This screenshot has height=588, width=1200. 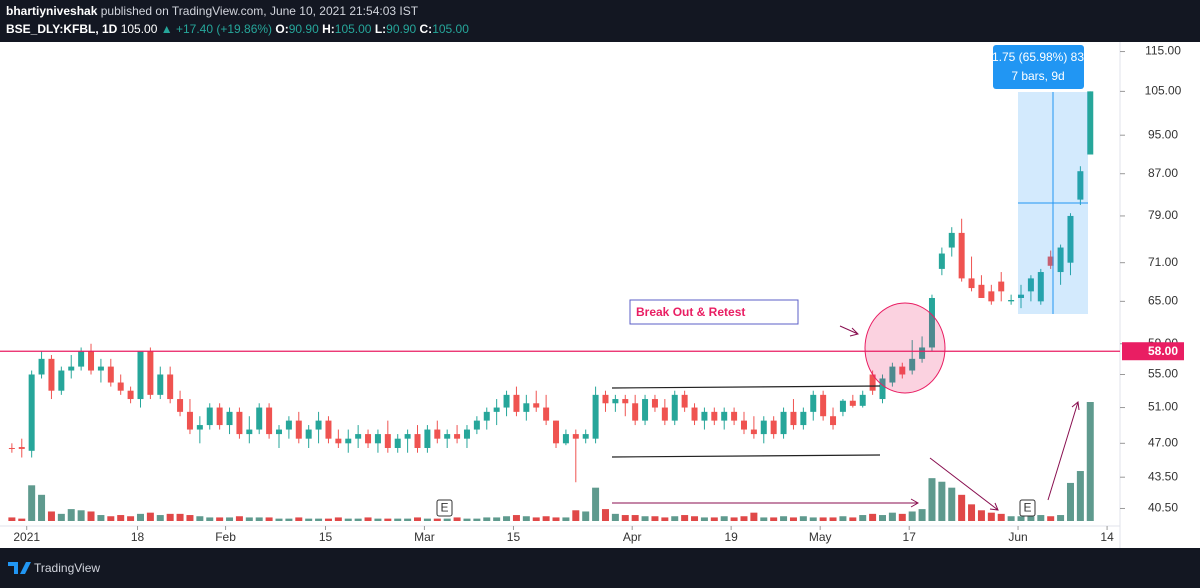 What do you see at coordinates (450, 29) in the screenshot?
I see `c-value: 105.00` at bounding box center [450, 29].